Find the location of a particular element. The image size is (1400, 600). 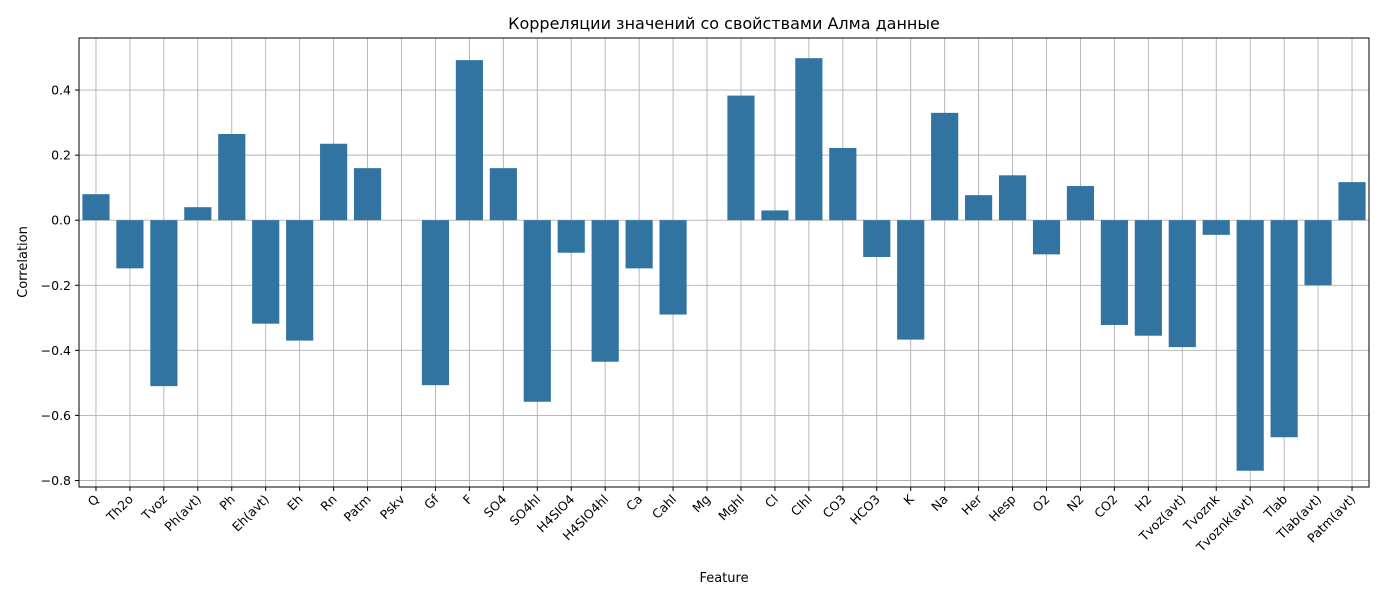

bar-Tvoznk(avt) is located at coordinates (1250, 345).